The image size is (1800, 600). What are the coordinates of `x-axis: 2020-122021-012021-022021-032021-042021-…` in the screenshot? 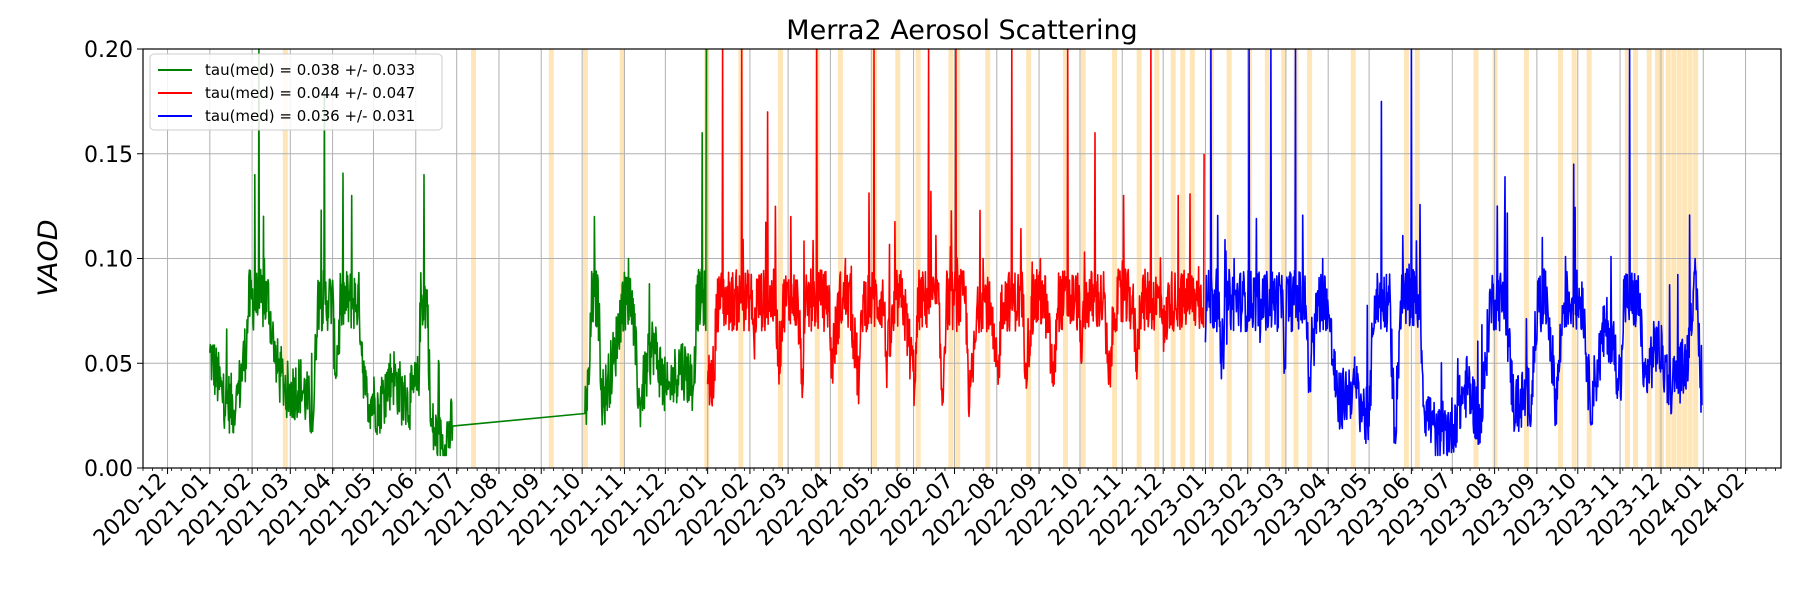 It's located at (932, 509).